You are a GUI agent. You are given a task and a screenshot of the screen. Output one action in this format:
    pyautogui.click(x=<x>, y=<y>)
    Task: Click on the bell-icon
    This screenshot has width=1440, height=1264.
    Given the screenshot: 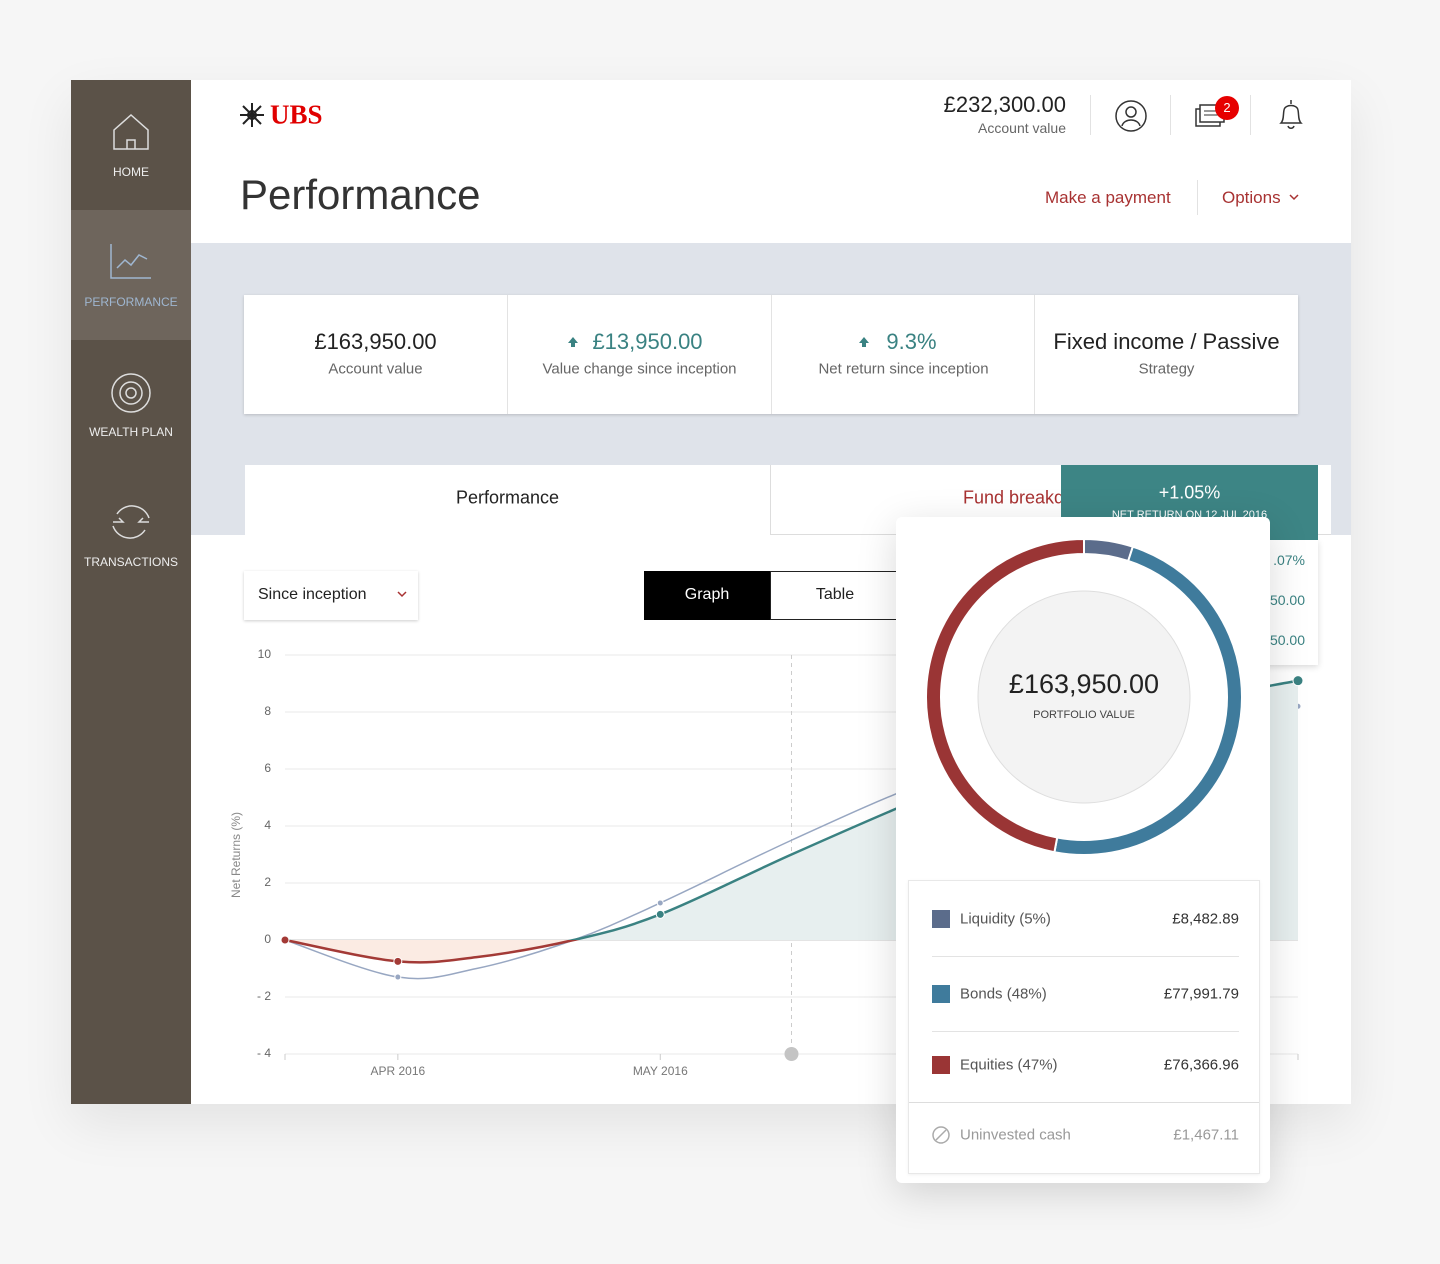 What is the action you would take?
    pyautogui.click(x=1291, y=115)
    